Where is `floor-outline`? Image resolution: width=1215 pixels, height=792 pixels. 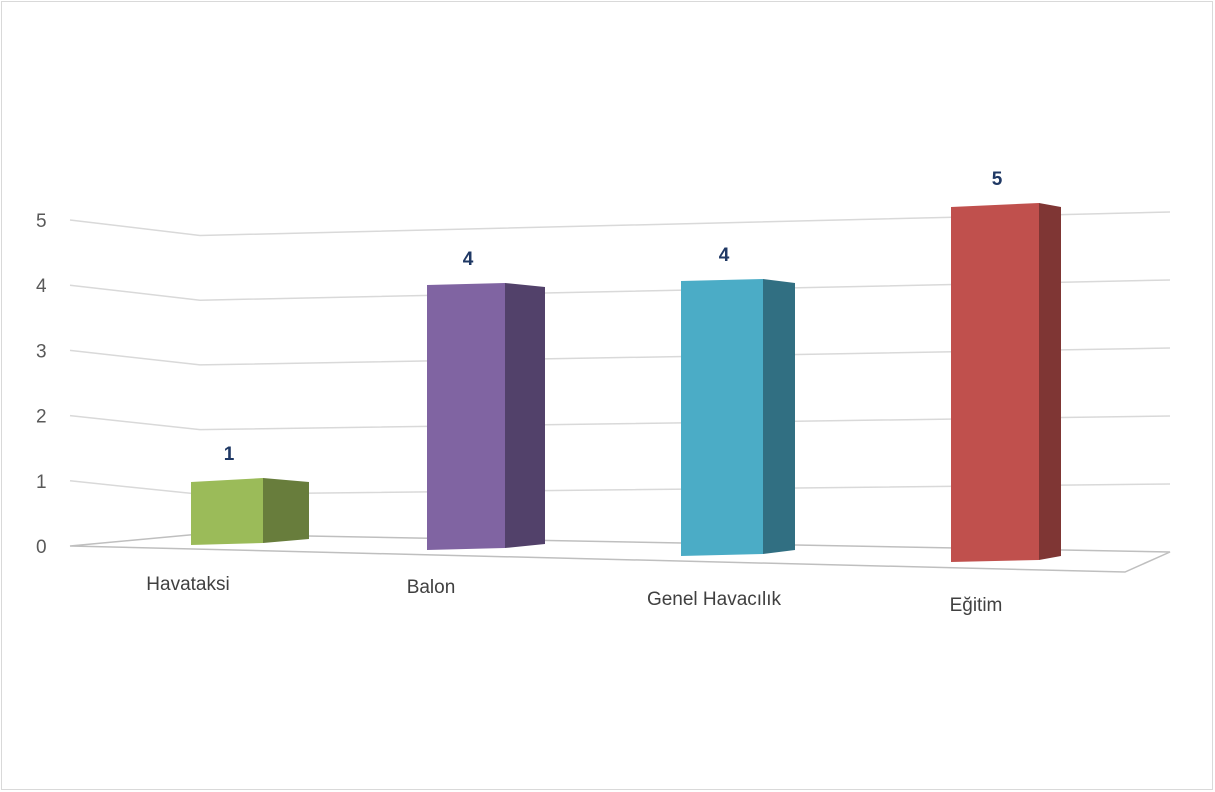
floor-outline is located at coordinates (620, 553).